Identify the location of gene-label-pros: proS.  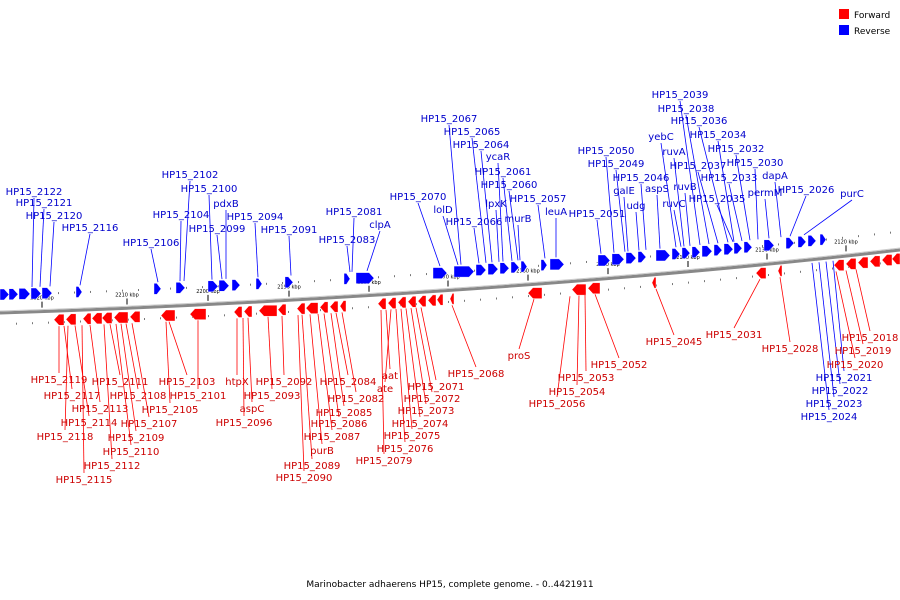
(519, 356).